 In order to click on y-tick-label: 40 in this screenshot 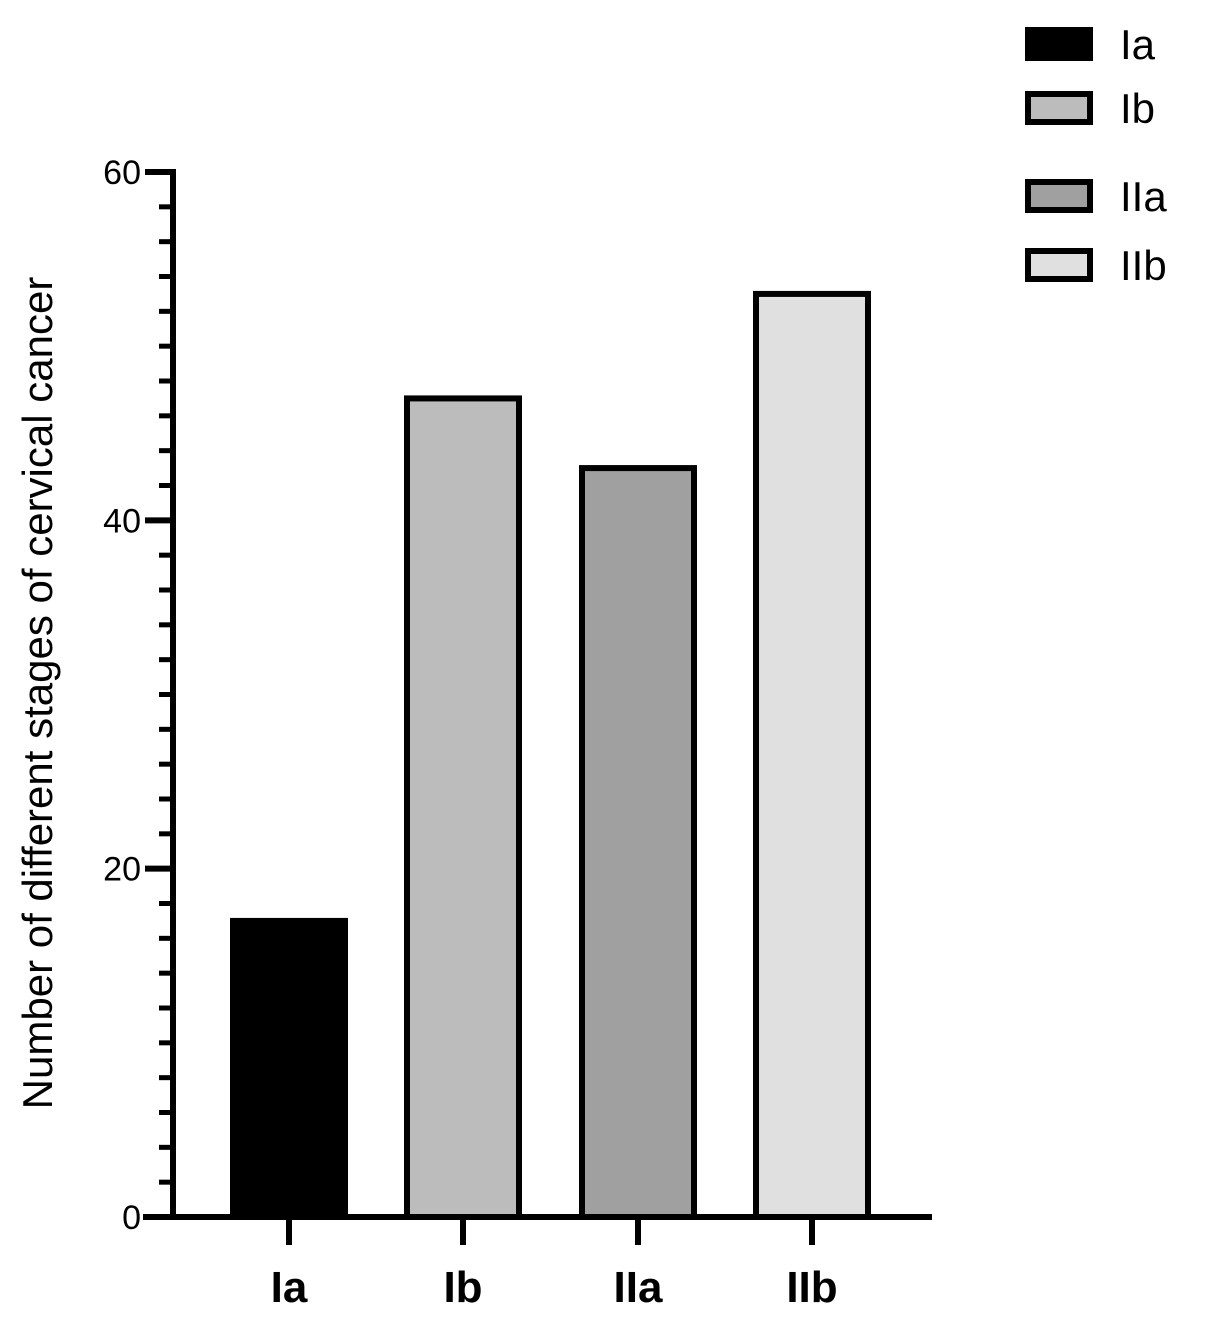, I will do `click(122, 521)`.